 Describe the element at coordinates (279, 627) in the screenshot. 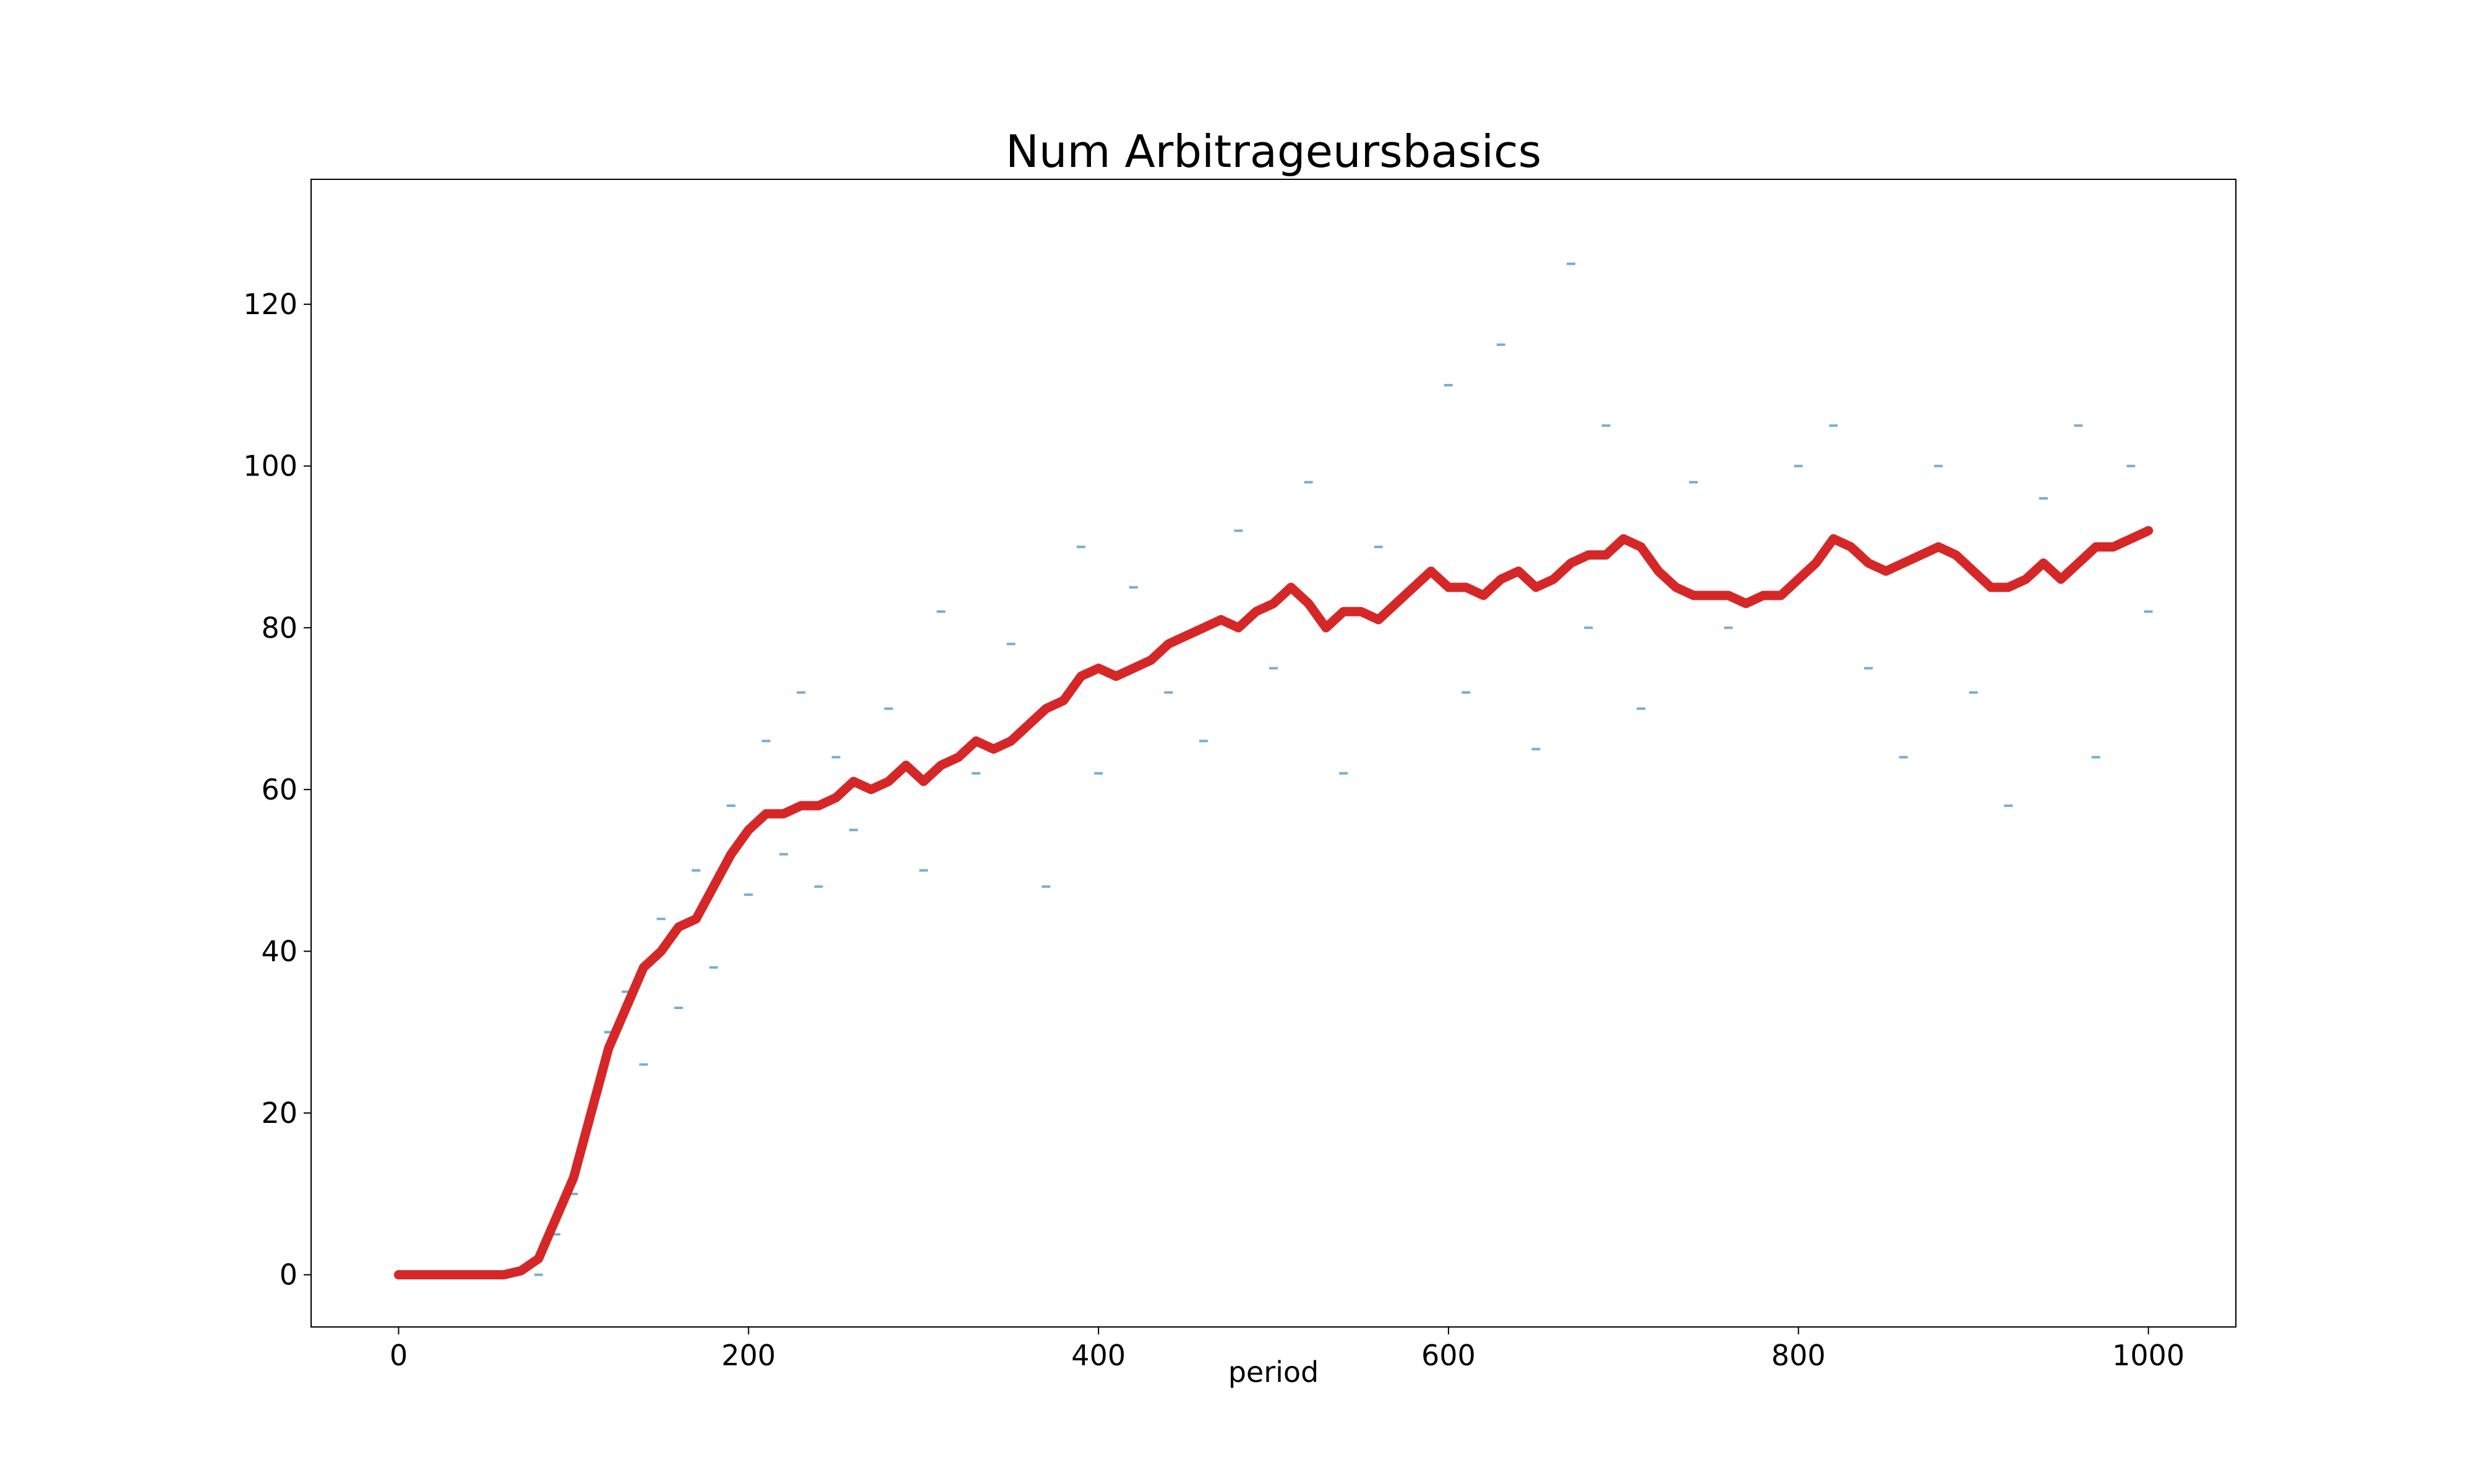

I see `y-tick-label: 80` at that location.